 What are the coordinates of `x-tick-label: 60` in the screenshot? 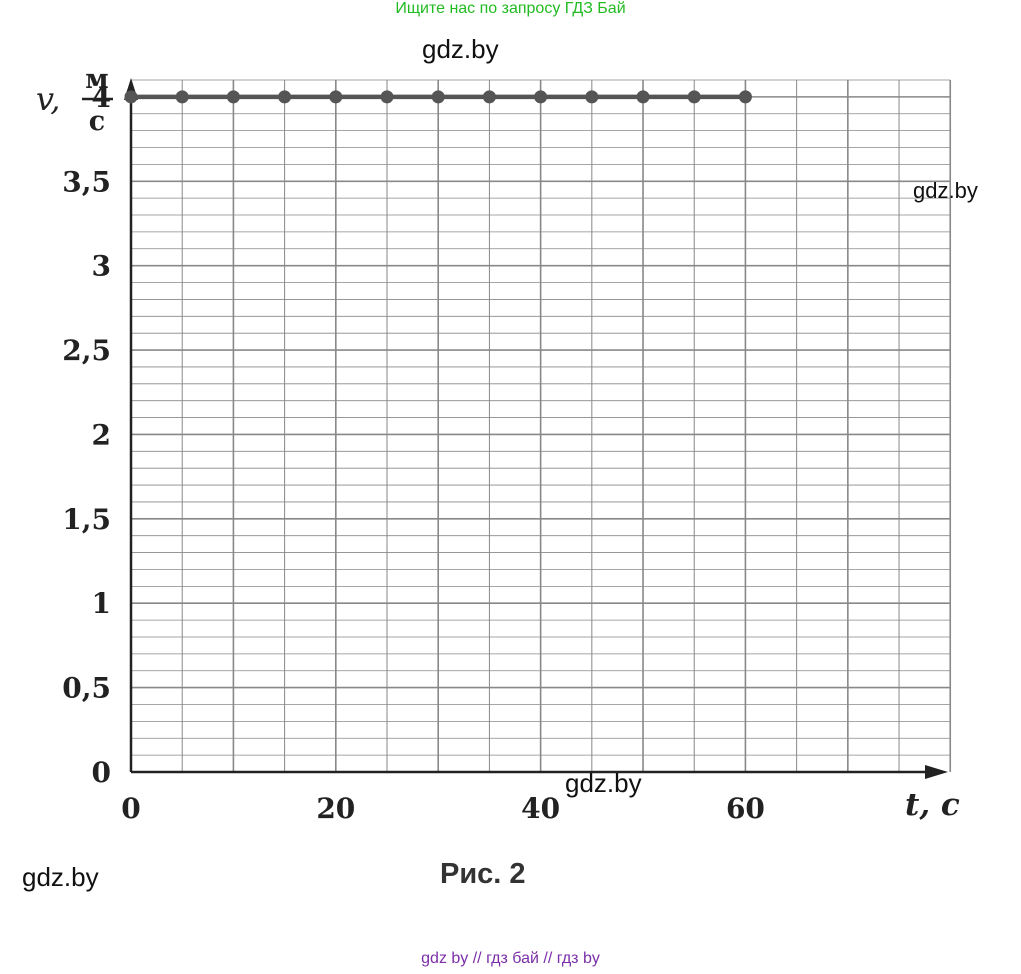 It's located at (745, 808).